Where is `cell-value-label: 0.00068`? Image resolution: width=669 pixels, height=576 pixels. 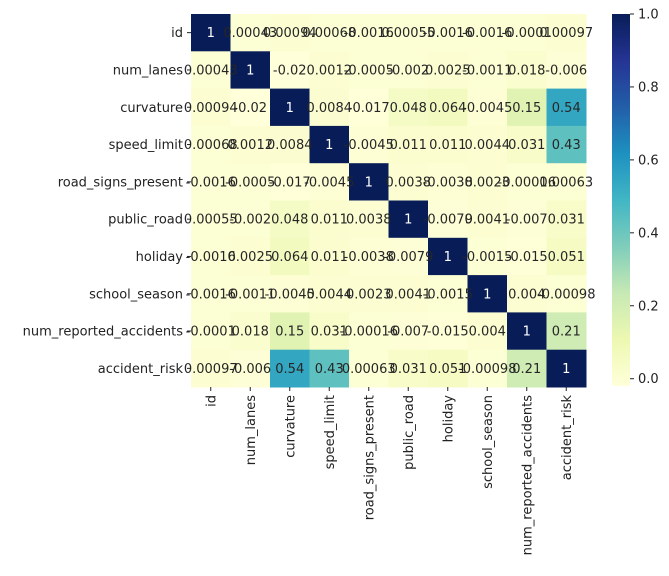
cell-value-label: 0.00068 is located at coordinates (329, 33).